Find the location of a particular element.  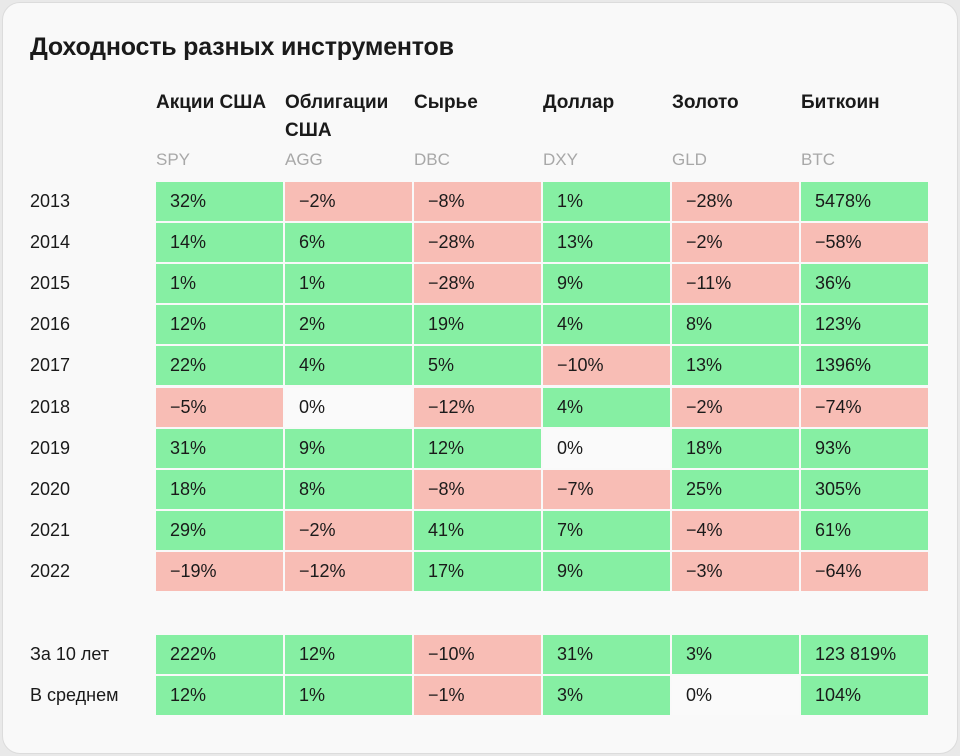

table-cell: 1396% is located at coordinates (864, 366).